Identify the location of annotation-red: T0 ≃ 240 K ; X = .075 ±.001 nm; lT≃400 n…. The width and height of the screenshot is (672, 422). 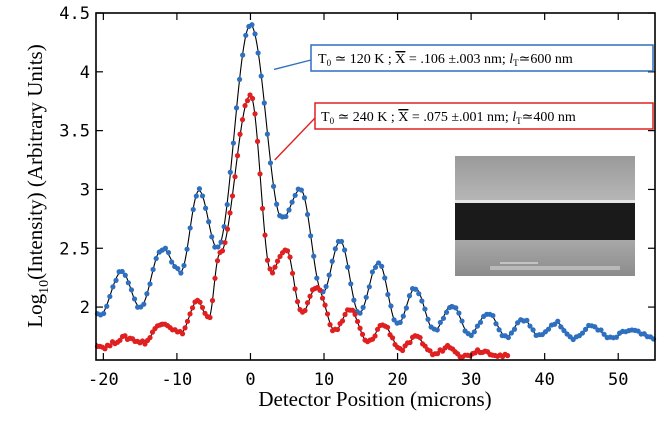
(484, 116).